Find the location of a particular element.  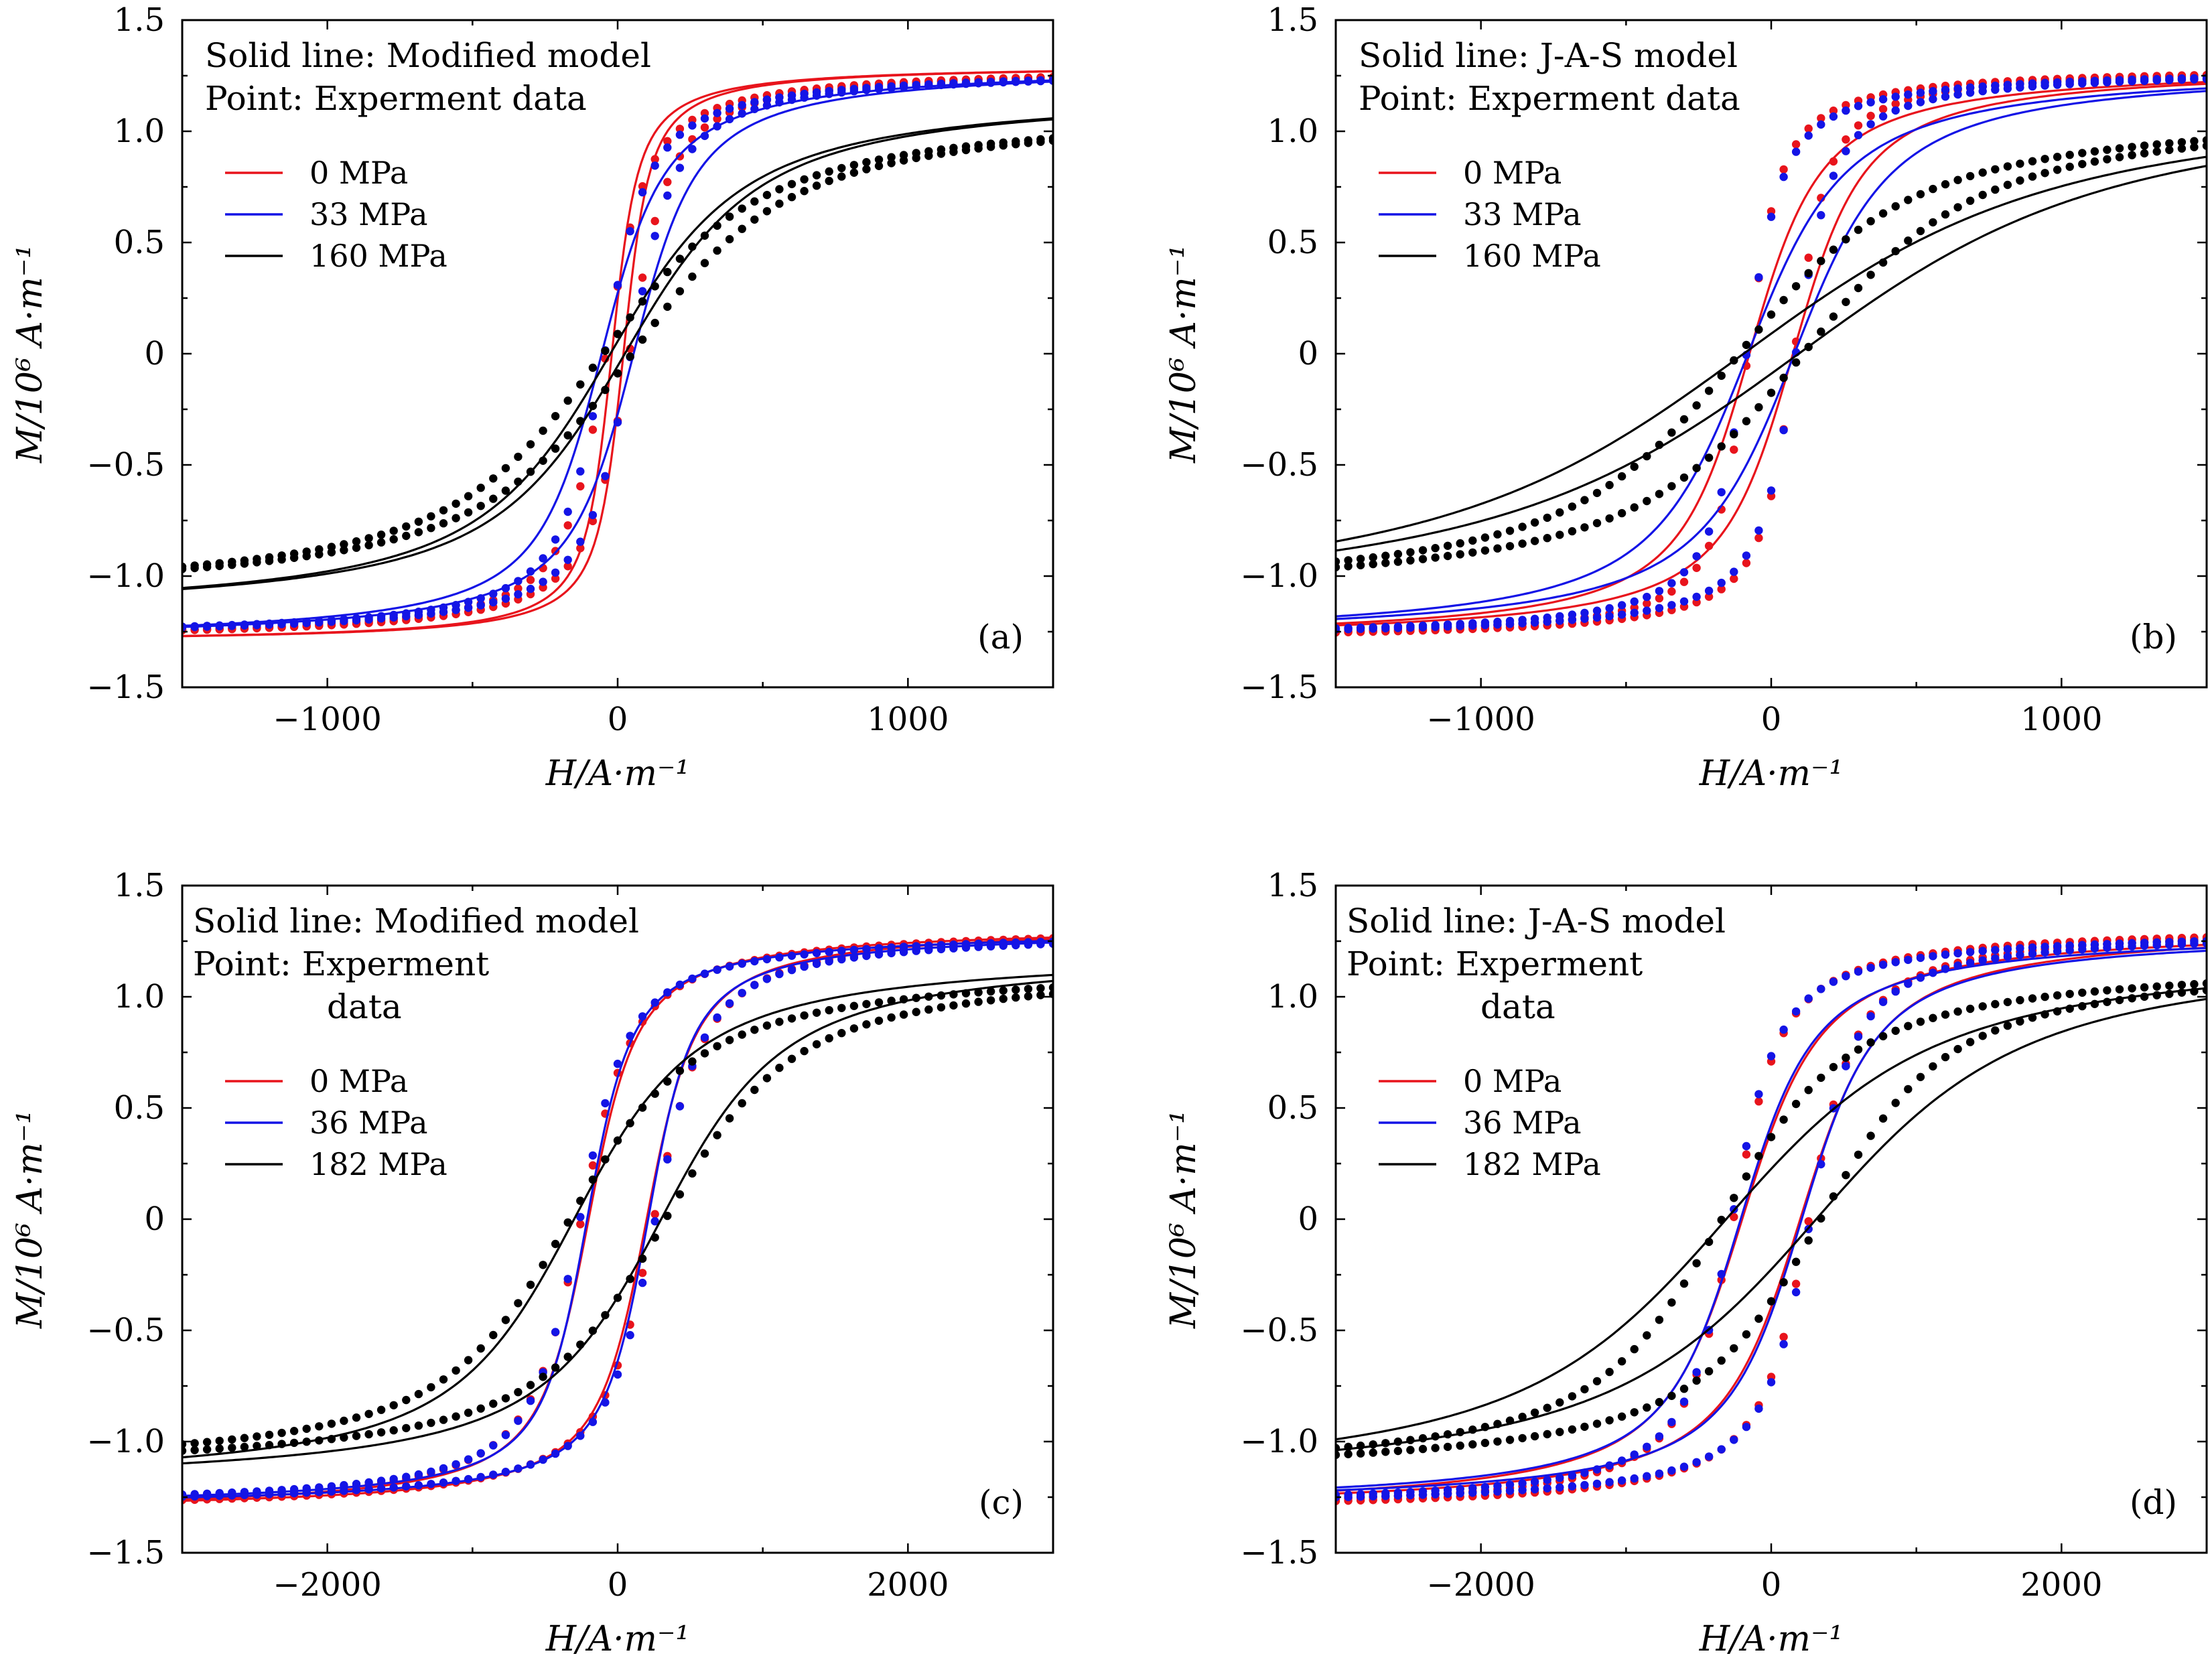

model-curve-160-mpa-ascending is located at coordinates (618, 354).